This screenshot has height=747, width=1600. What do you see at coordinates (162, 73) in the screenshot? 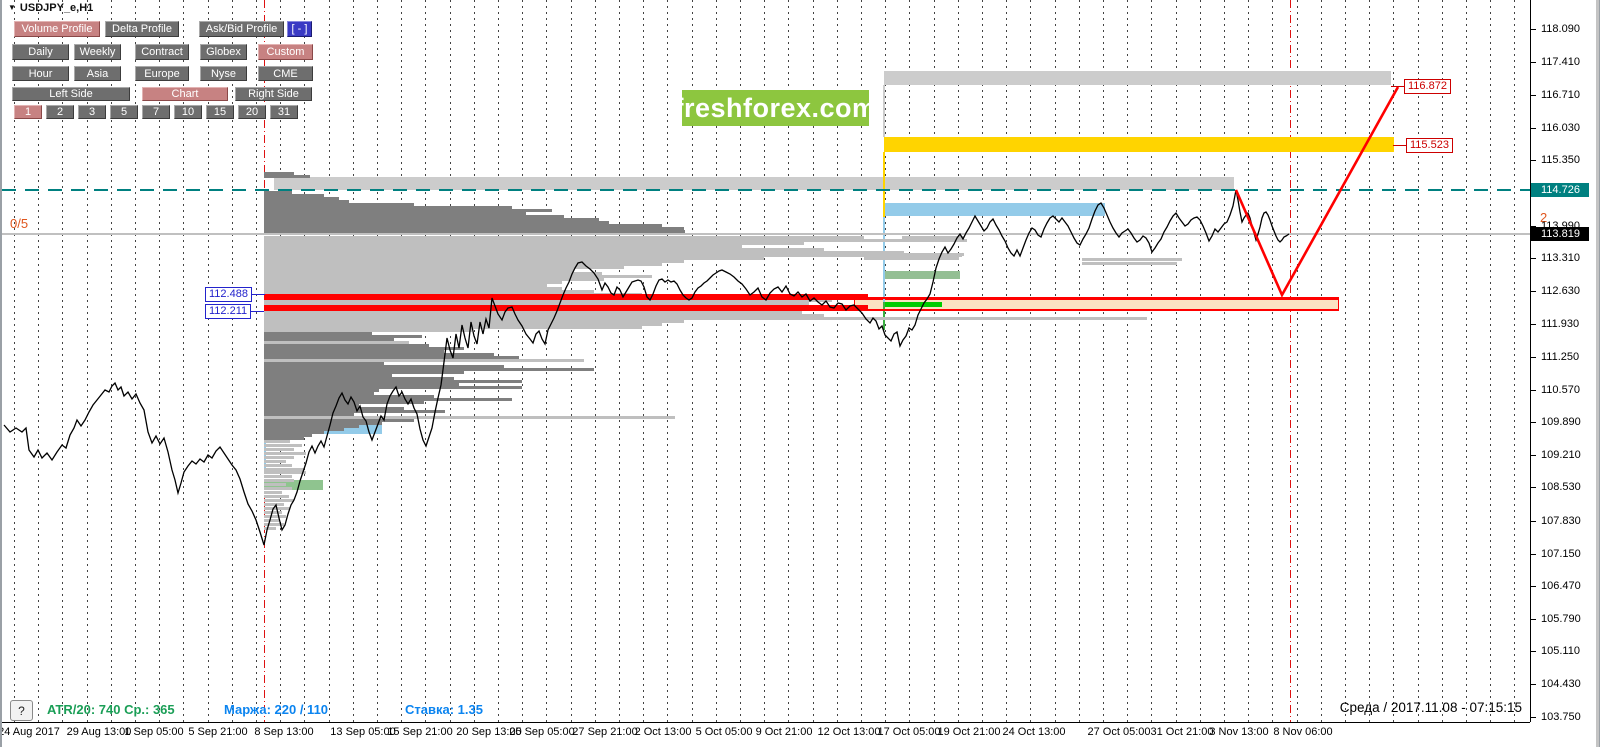
I see `panel-button-europe: Europe` at bounding box center [162, 73].